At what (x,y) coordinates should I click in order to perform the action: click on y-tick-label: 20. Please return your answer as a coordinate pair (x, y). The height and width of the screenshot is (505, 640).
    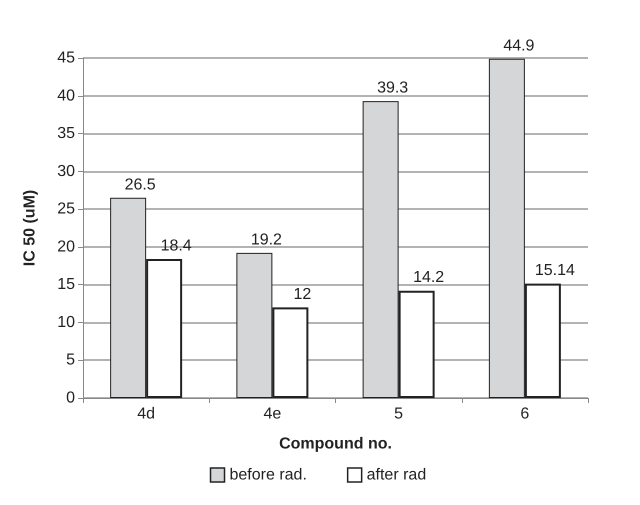
    Looking at the image, I should click on (66, 247).